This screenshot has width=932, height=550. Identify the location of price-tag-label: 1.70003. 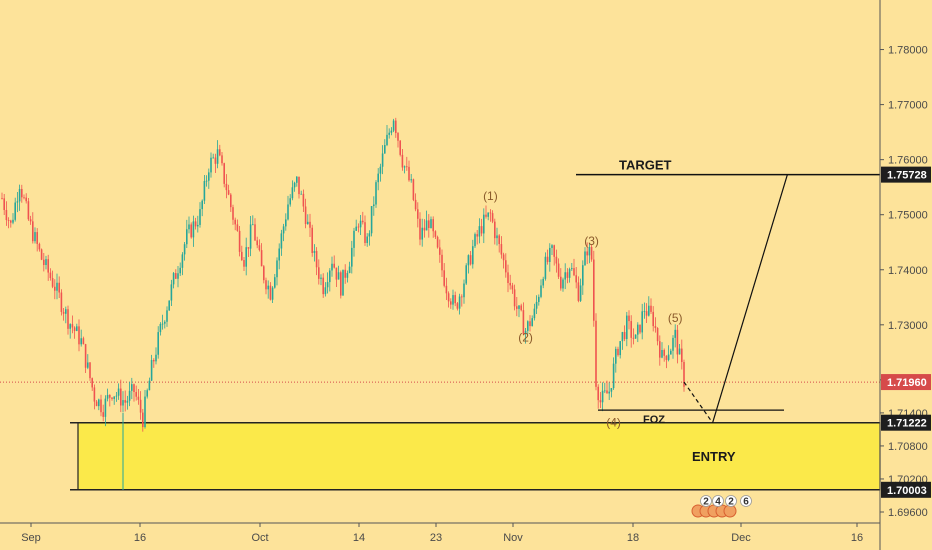
(907, 491).